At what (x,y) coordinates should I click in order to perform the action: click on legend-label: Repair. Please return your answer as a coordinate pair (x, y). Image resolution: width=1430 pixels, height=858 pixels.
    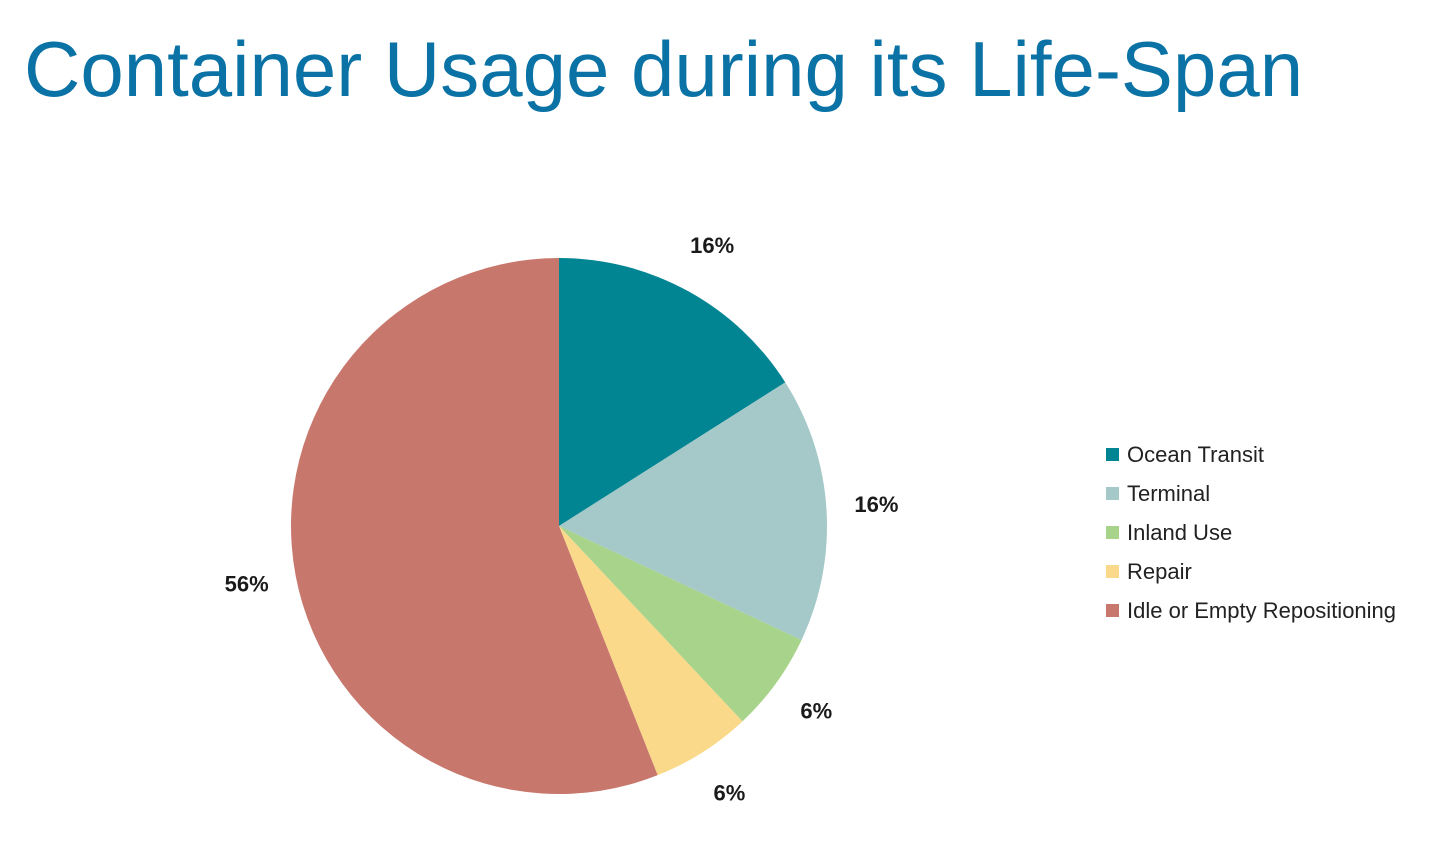
    Looking at the image, I should click on (1159, 571).